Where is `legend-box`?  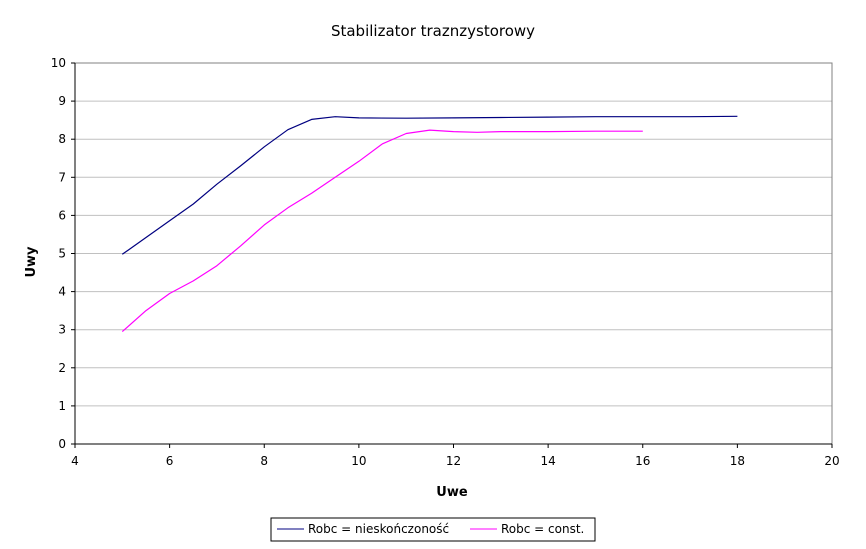 legend-box is located at coordinates (433, 529).